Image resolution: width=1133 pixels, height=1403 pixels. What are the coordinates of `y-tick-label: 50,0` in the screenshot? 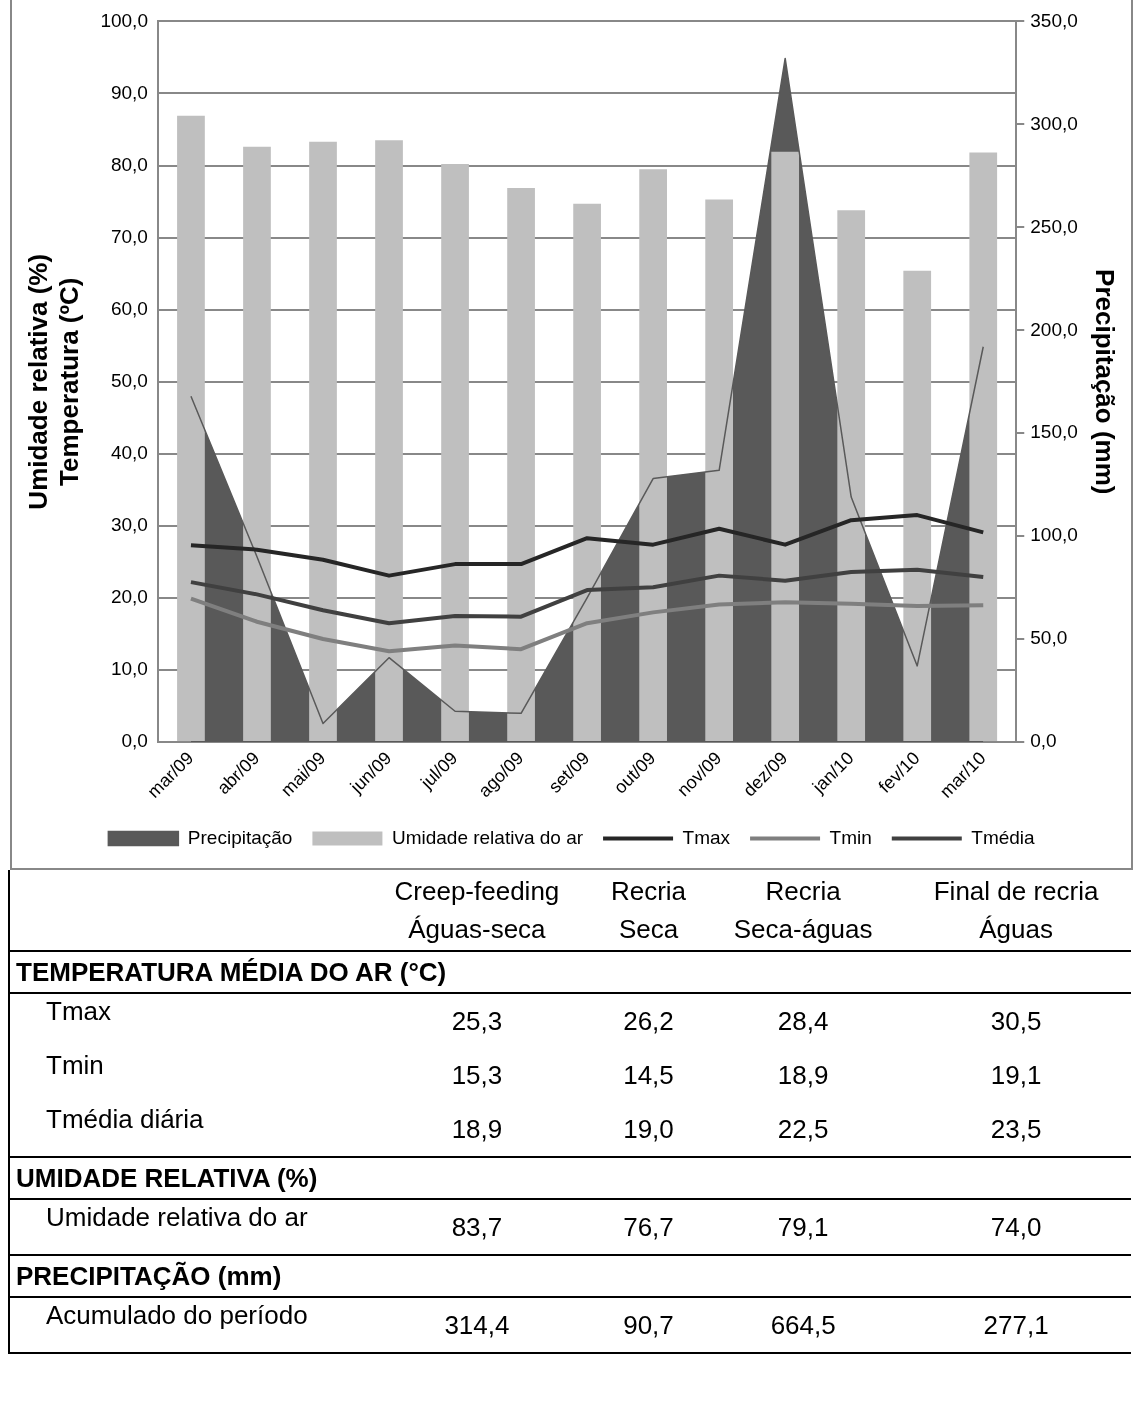 It's located at (129, 380).